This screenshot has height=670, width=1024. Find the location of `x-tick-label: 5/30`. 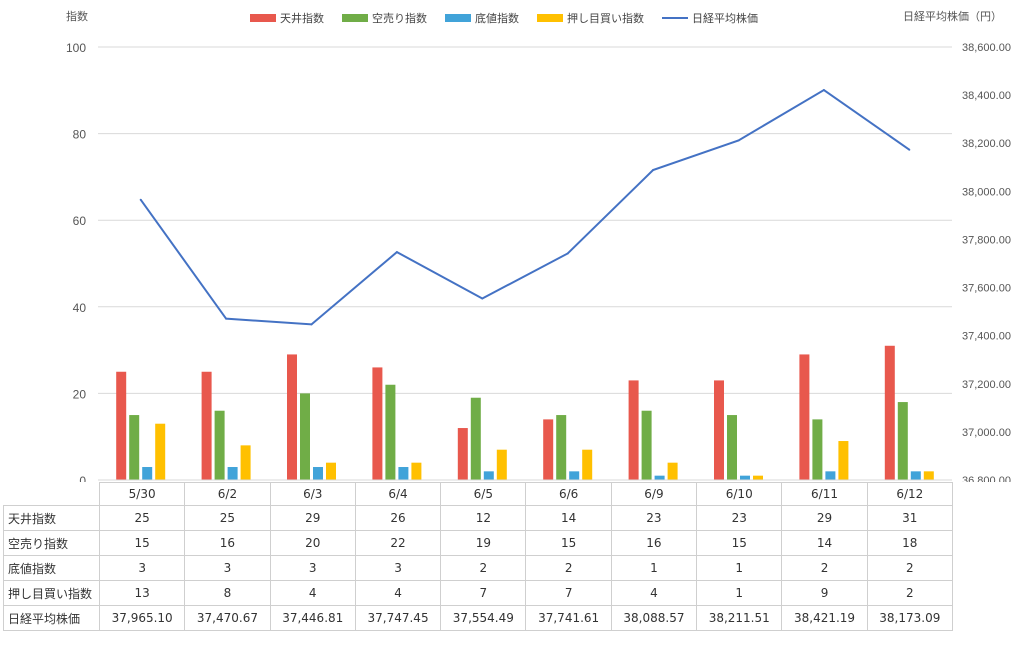

x-tick-label: 5/30 is located at coordinates (142, 494).